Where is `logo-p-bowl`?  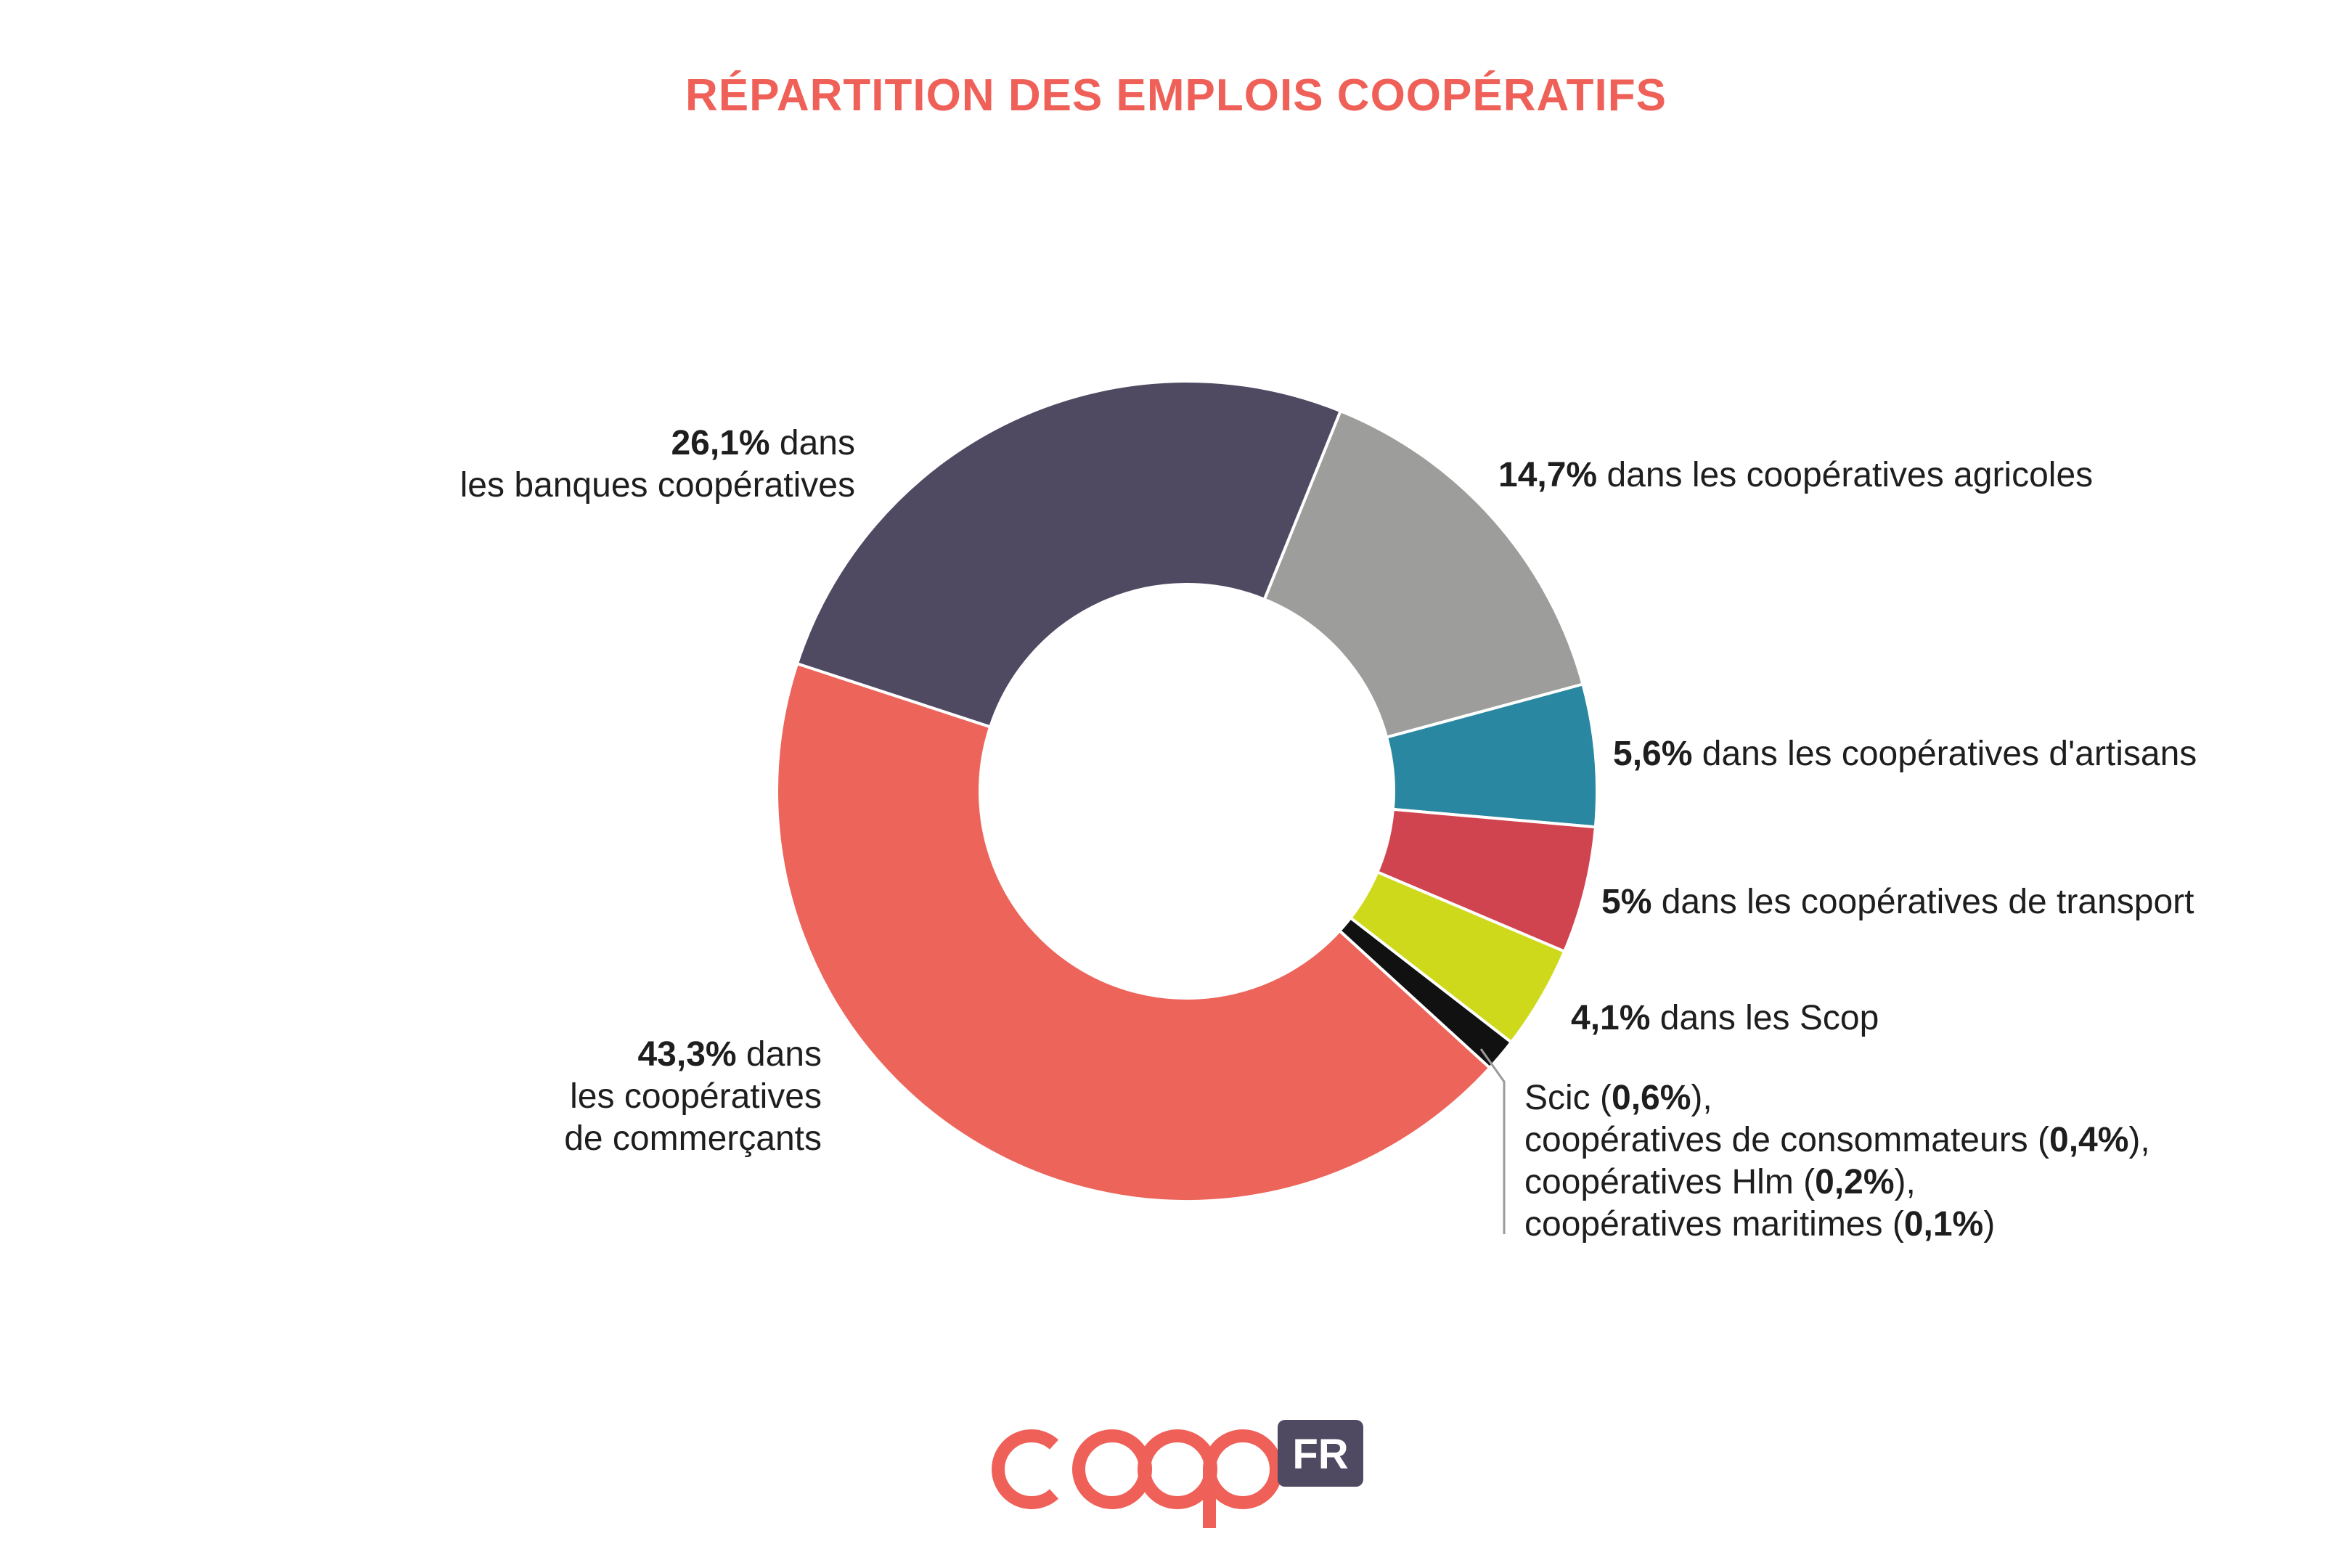
logo-p-bowl is located at coordinates (1243, 1469).